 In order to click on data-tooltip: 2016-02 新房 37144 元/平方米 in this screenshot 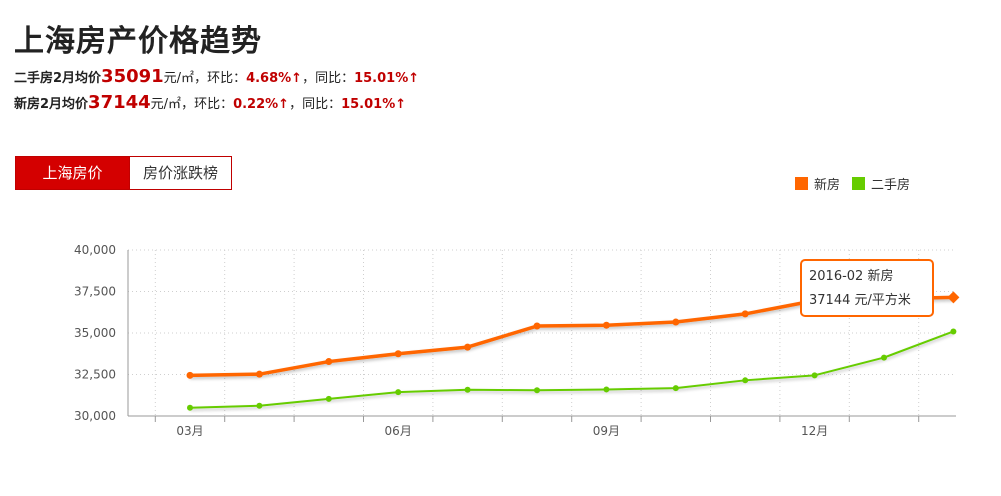, I will do `click(867, 288)`.